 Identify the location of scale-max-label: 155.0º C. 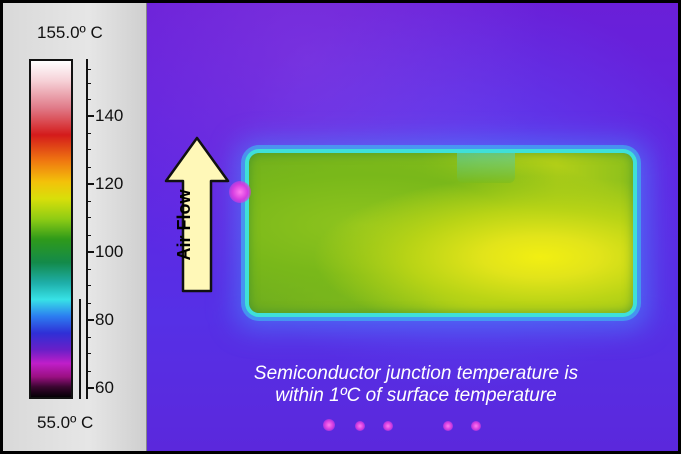
(70, 32).